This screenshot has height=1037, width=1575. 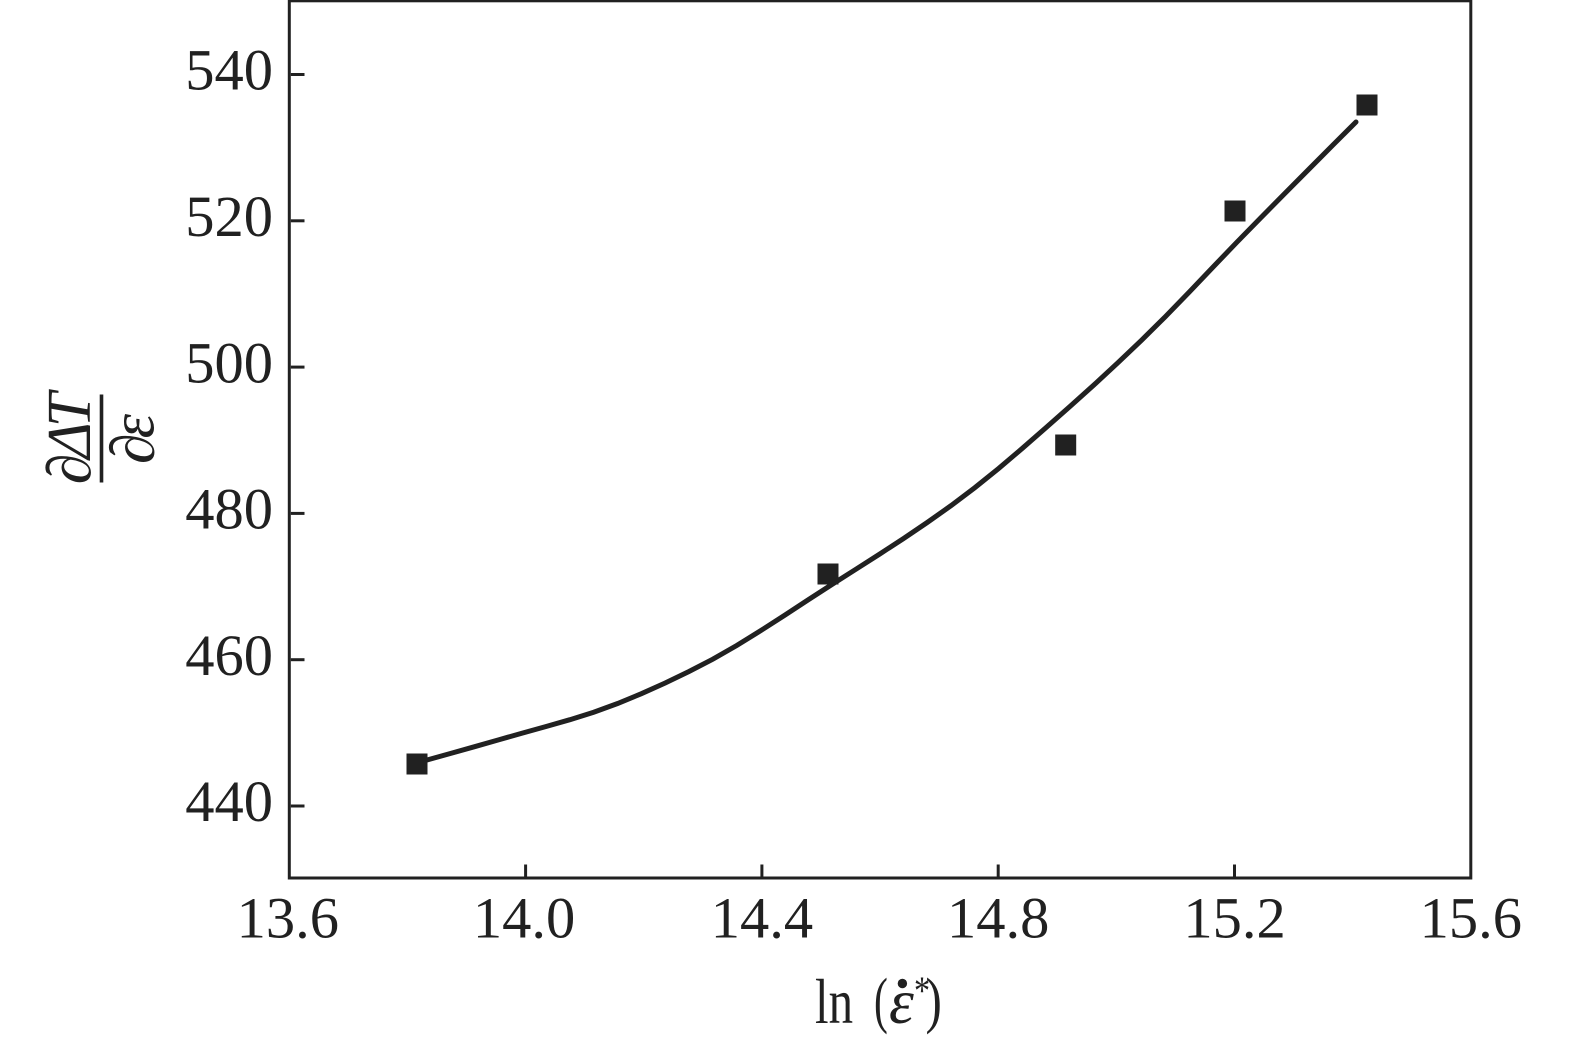 I want to click on svg-text: 14.0, so click(x=524, y=918).